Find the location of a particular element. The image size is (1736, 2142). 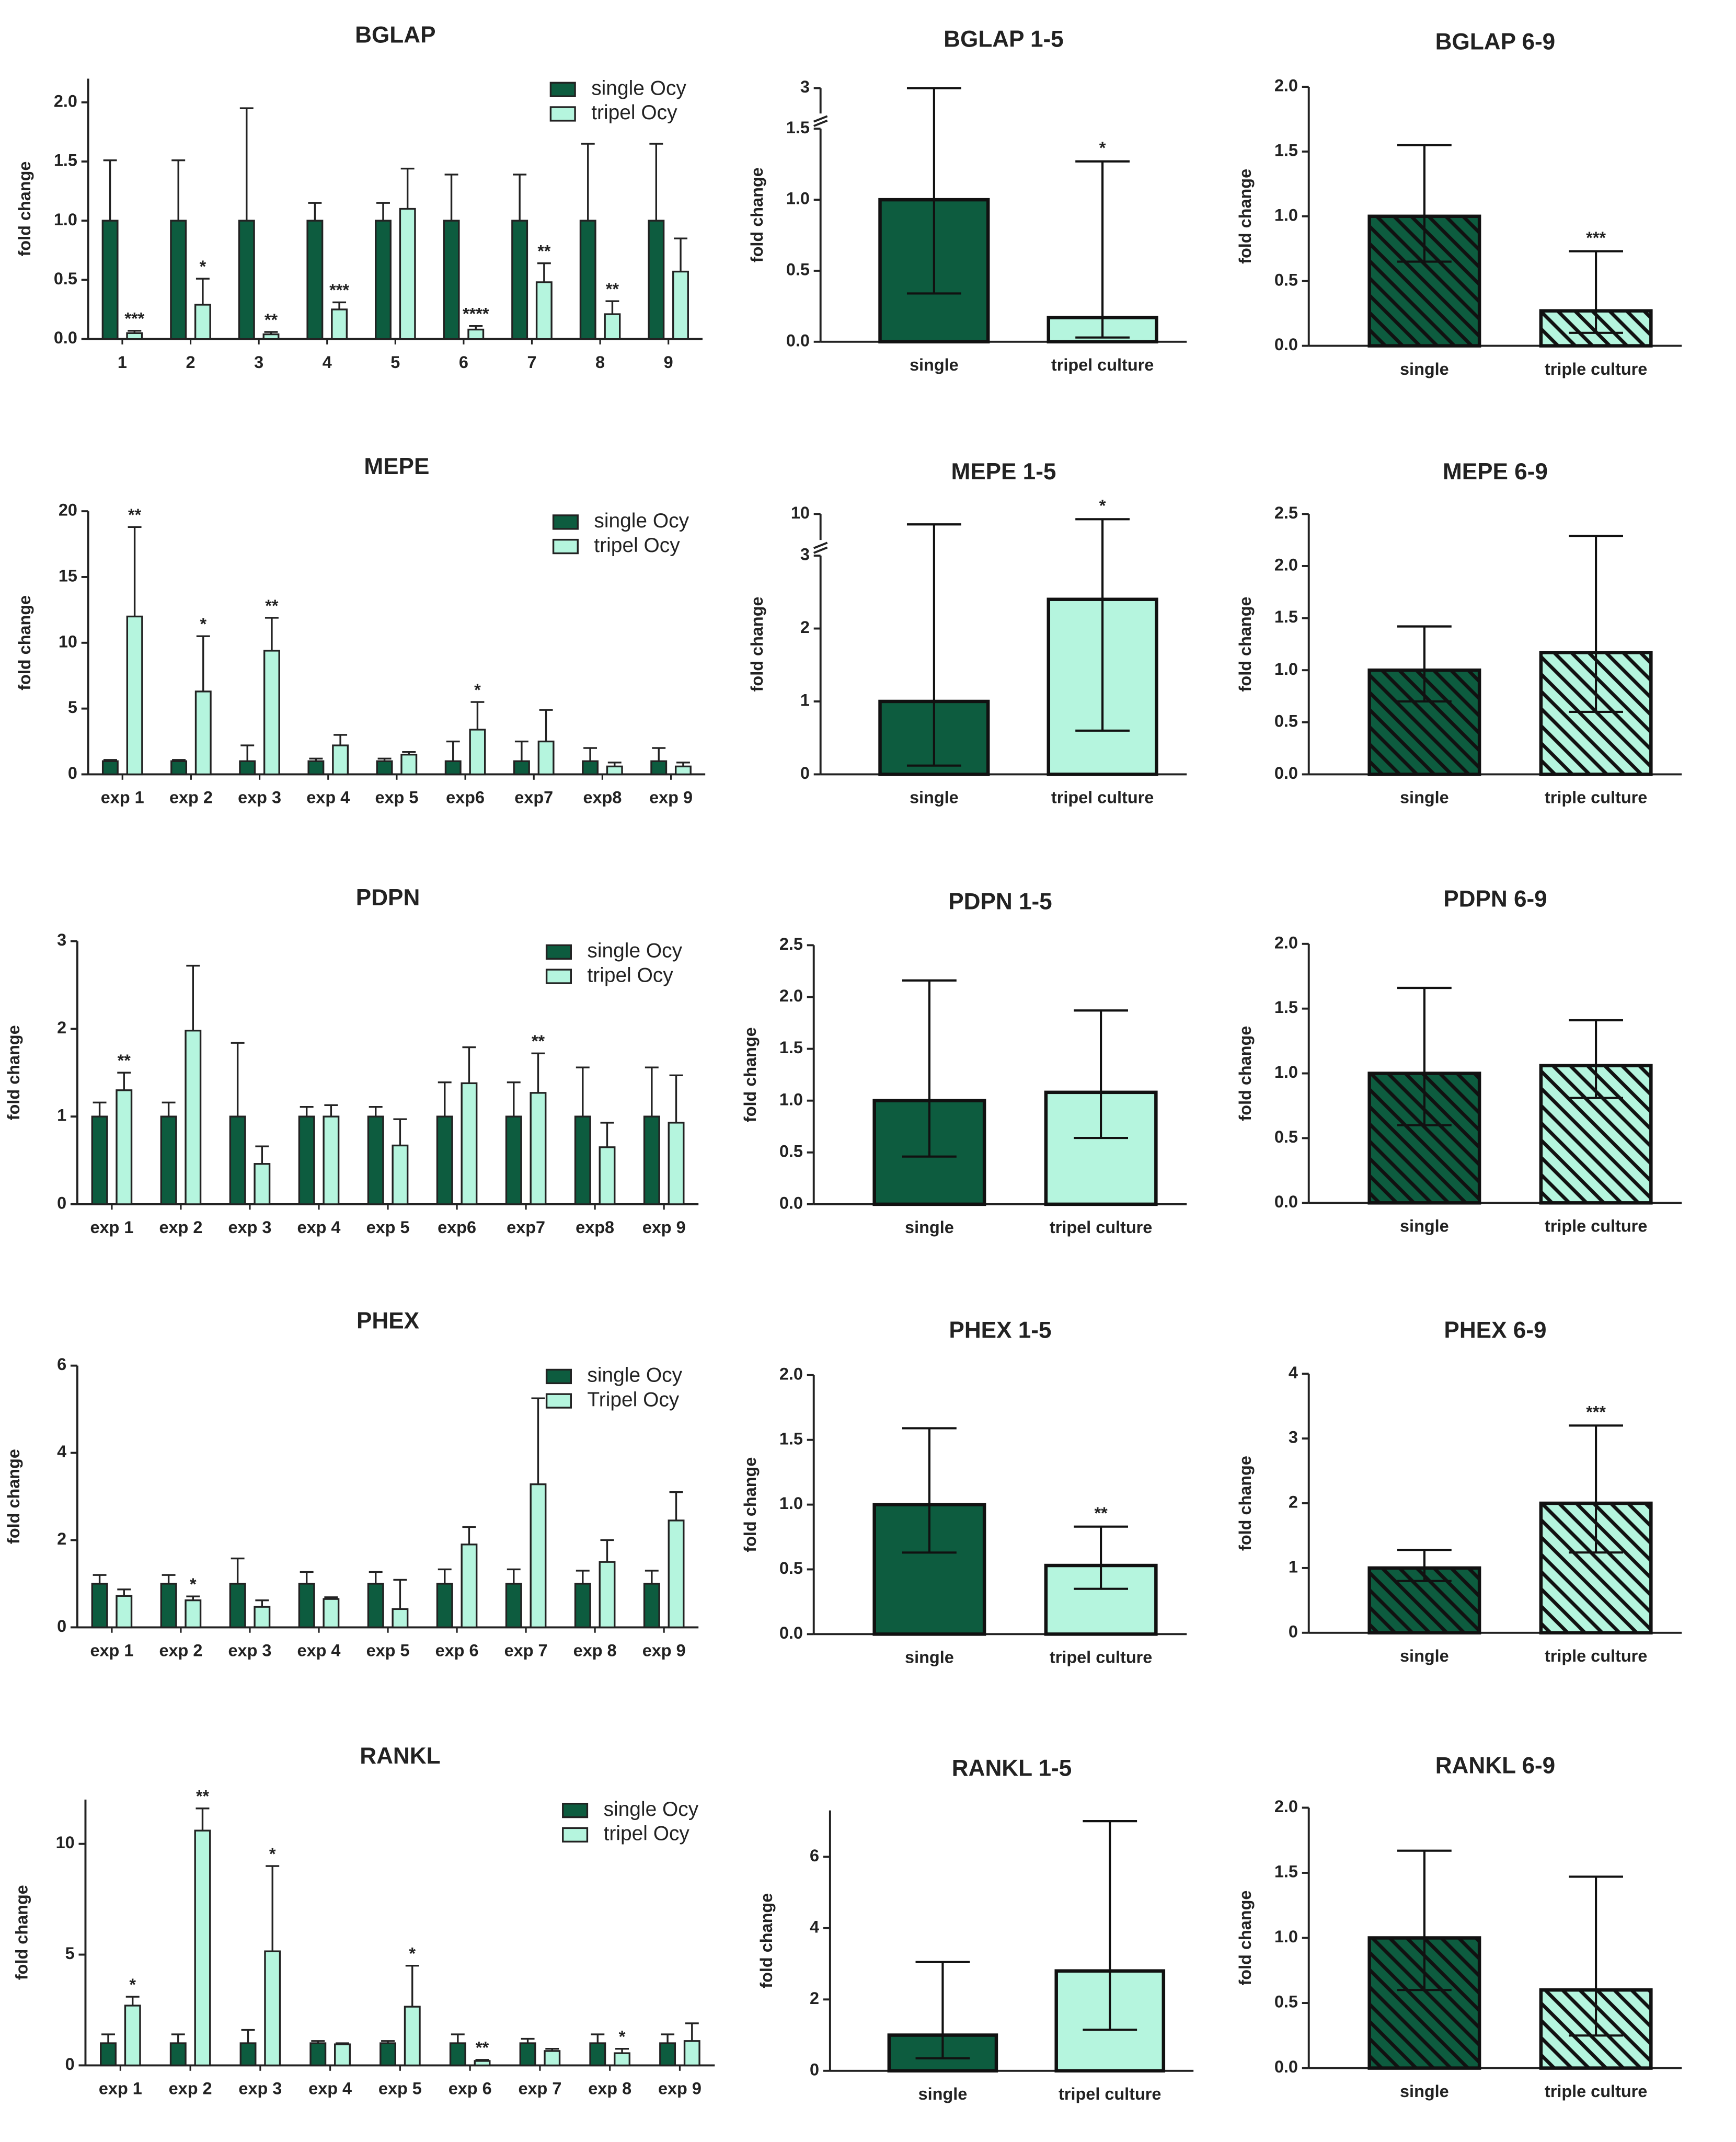

x-tick-label: tripel culture is located at coordinates (1101, 1227).